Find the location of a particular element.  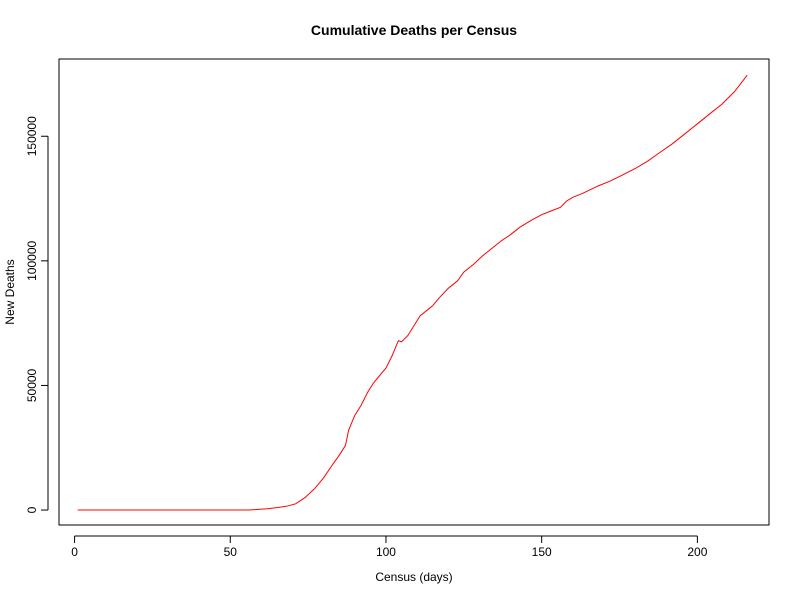

y-tick-label: 50000 is located at coordinates (32, 385).